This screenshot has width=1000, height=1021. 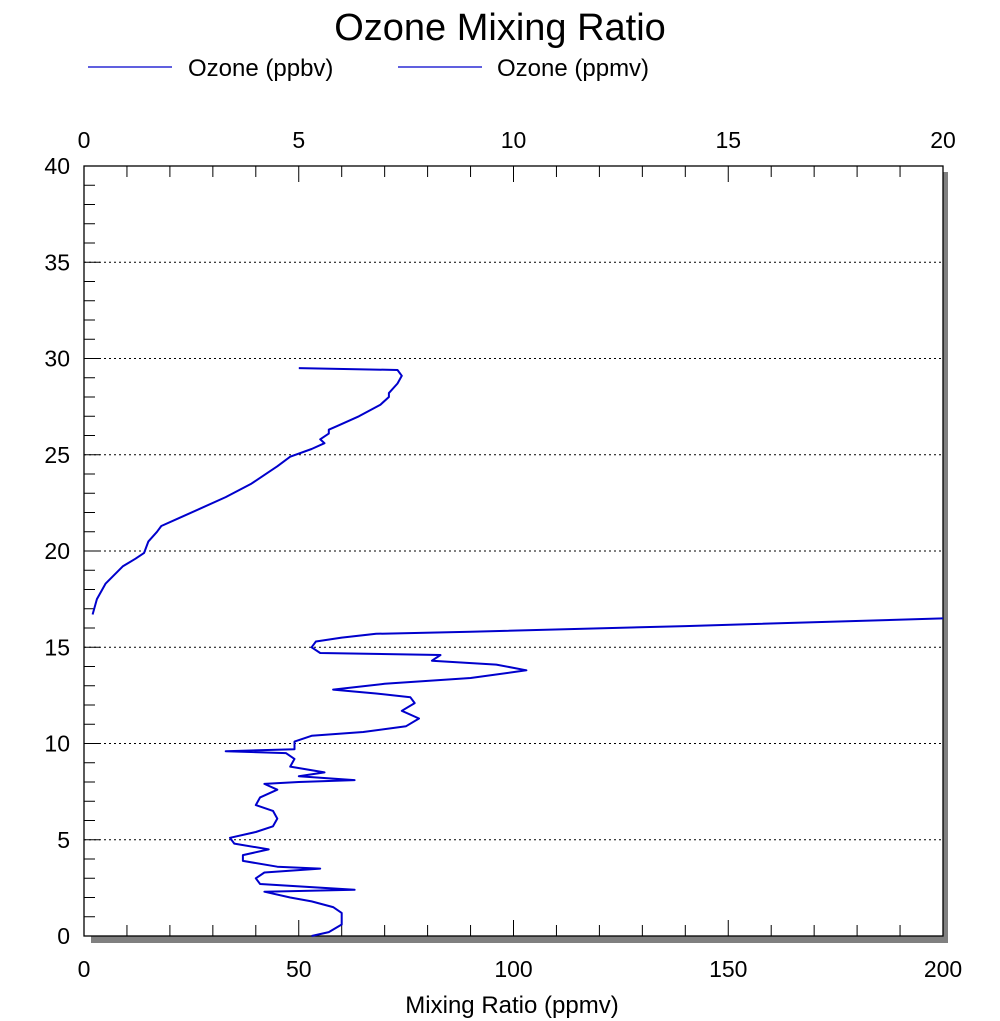 I want to click on x-axis-label: Mixing Ratio (ppmv), so click(x=511, y=1005).